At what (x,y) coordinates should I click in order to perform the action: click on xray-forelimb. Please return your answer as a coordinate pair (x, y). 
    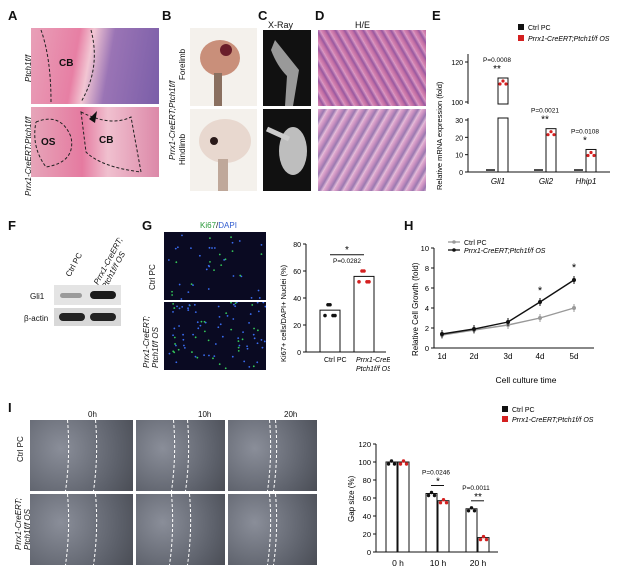
    Looking at the image, I should click on (287, 68).